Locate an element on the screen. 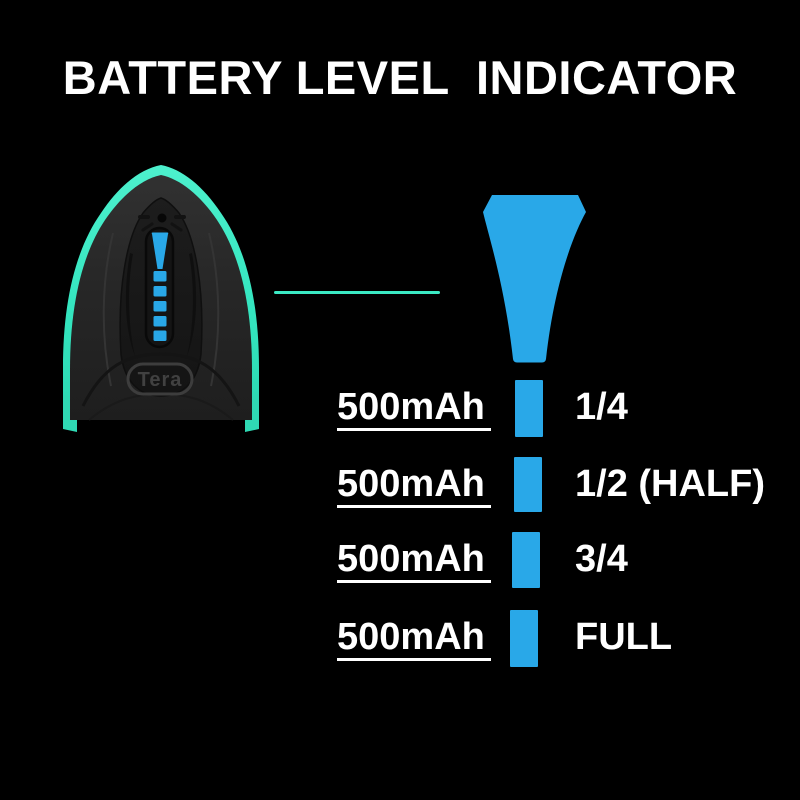 This screenshot has width=800, height=800. battery-indicator-exclamation-icon is located at coordinates (534, 279).